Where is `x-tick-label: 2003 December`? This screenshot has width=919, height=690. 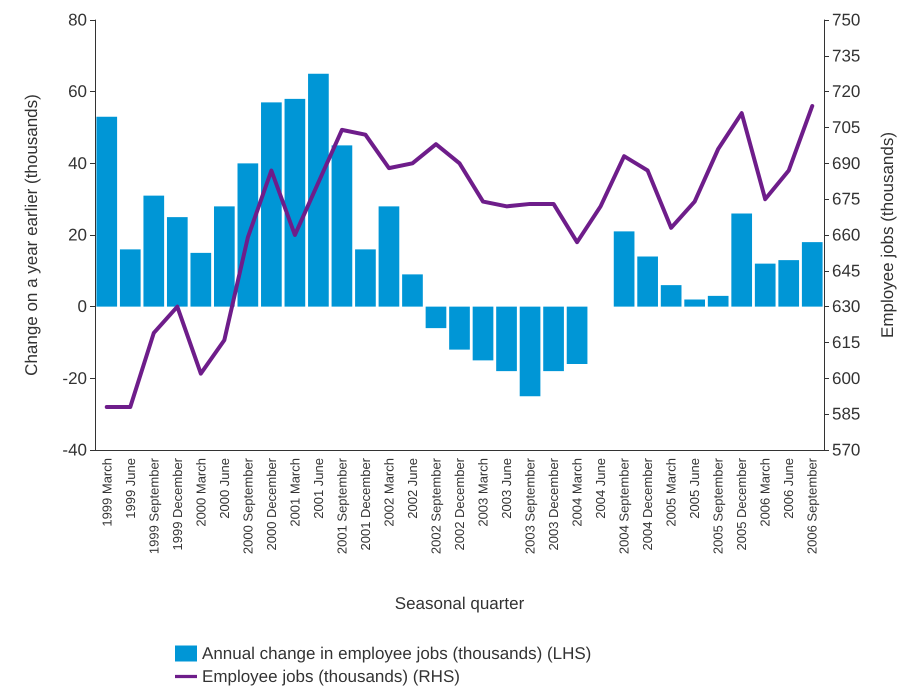 x-tick-label: 2003 December is located at coordinates (554, 503).